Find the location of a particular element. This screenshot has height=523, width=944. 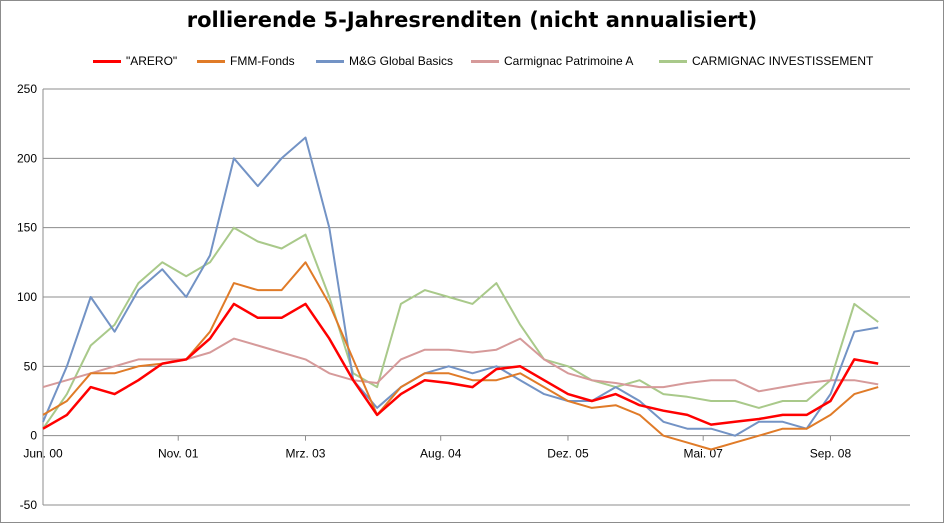

x-tick-label: Nov. 01 is located at coordinates (178, 454).